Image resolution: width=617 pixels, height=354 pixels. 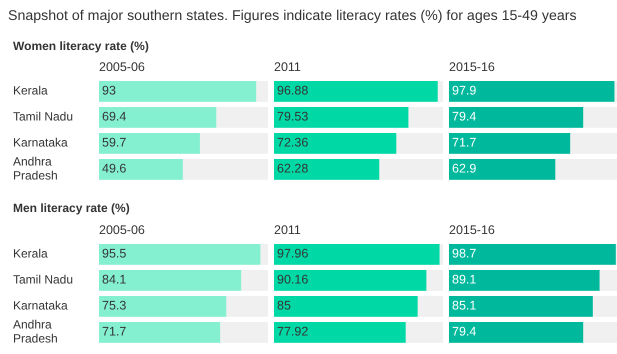 What do you see at coordinates (284, 305) in the screenshot?
I see `data-label: 85` at bounding box center [284, 305].